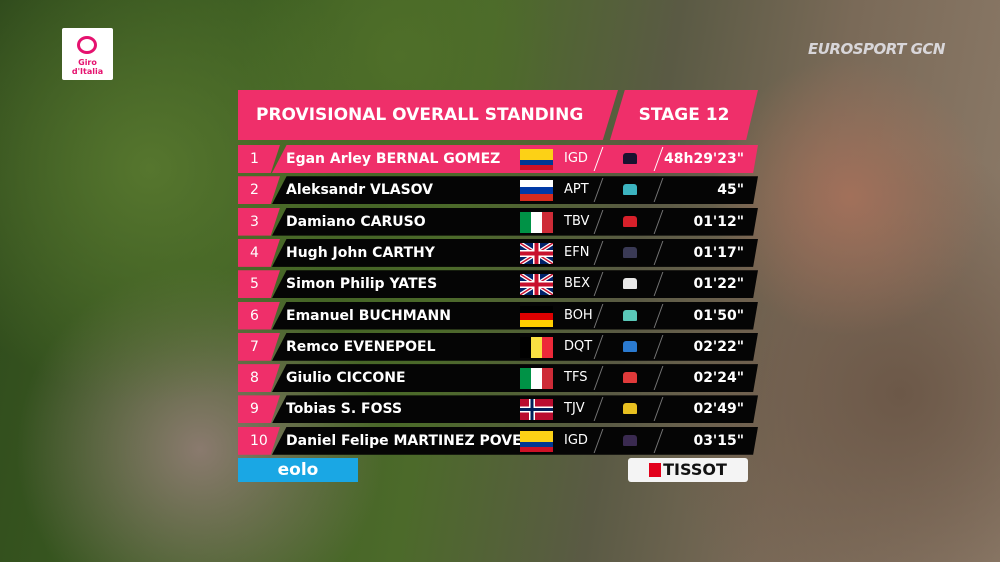 The height and width of the screenshot is (562, 1000). What do you see at coordinates (718, 409) in the screenshot?
I see `gap-time: 02'49"` at bounding box center [718, 409].